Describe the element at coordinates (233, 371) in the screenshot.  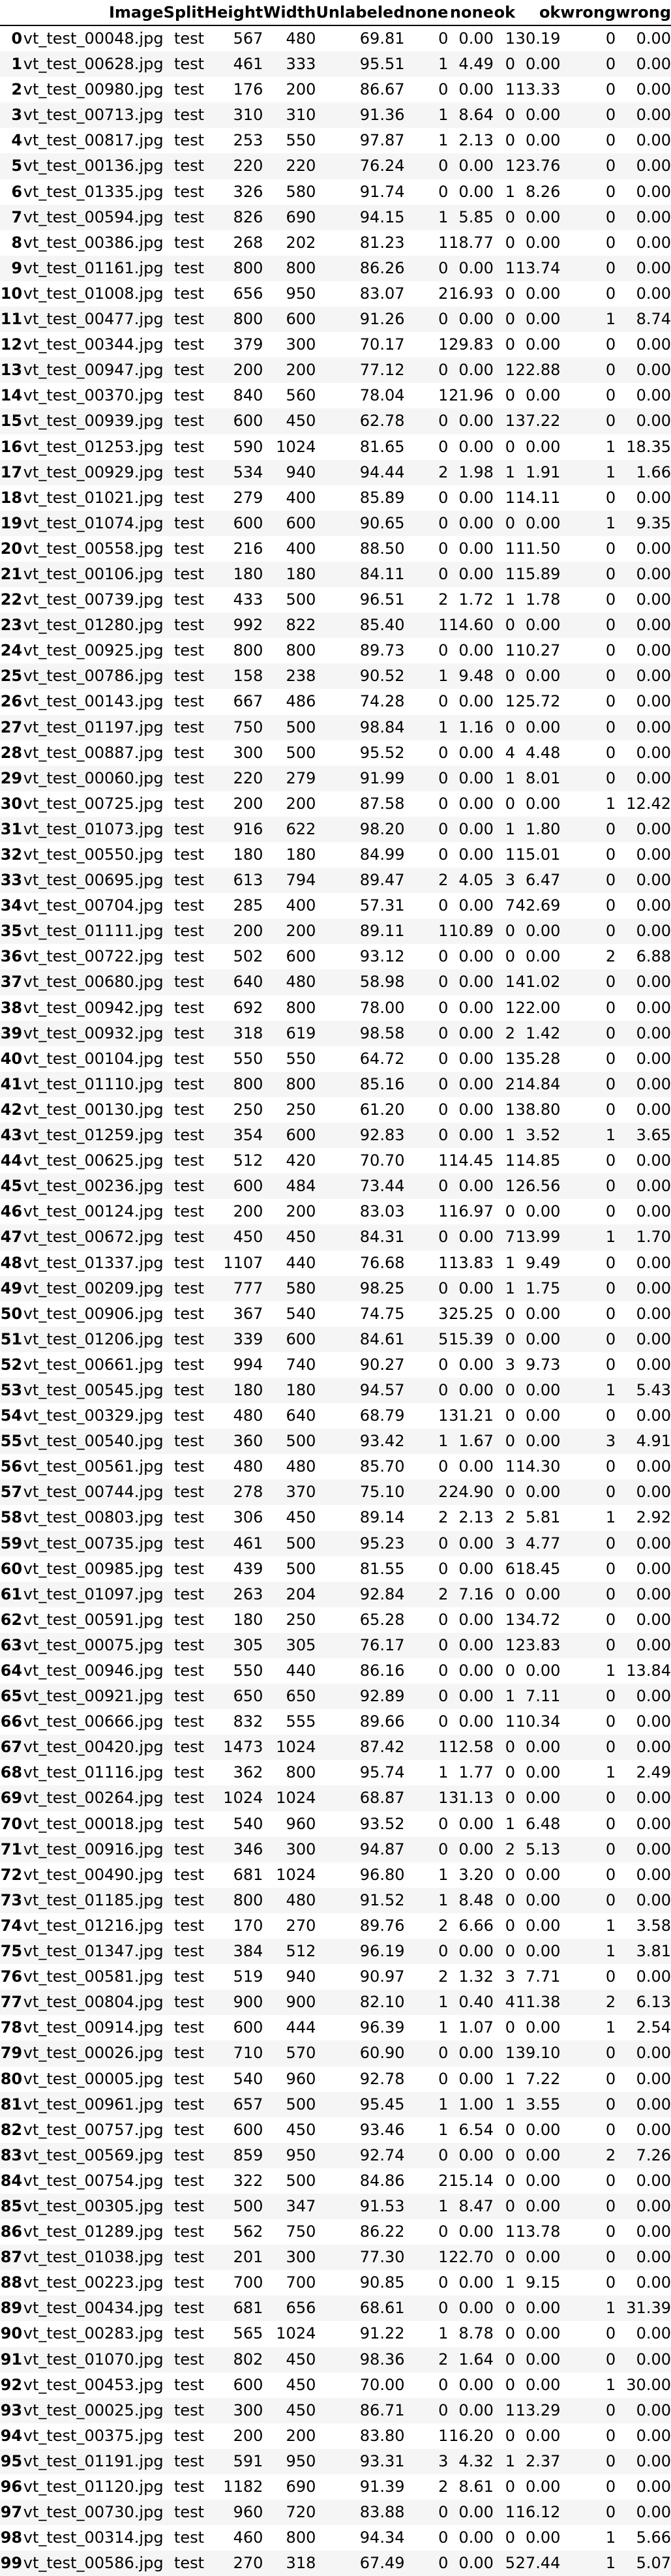
I see `height-cell: 200` at that location.